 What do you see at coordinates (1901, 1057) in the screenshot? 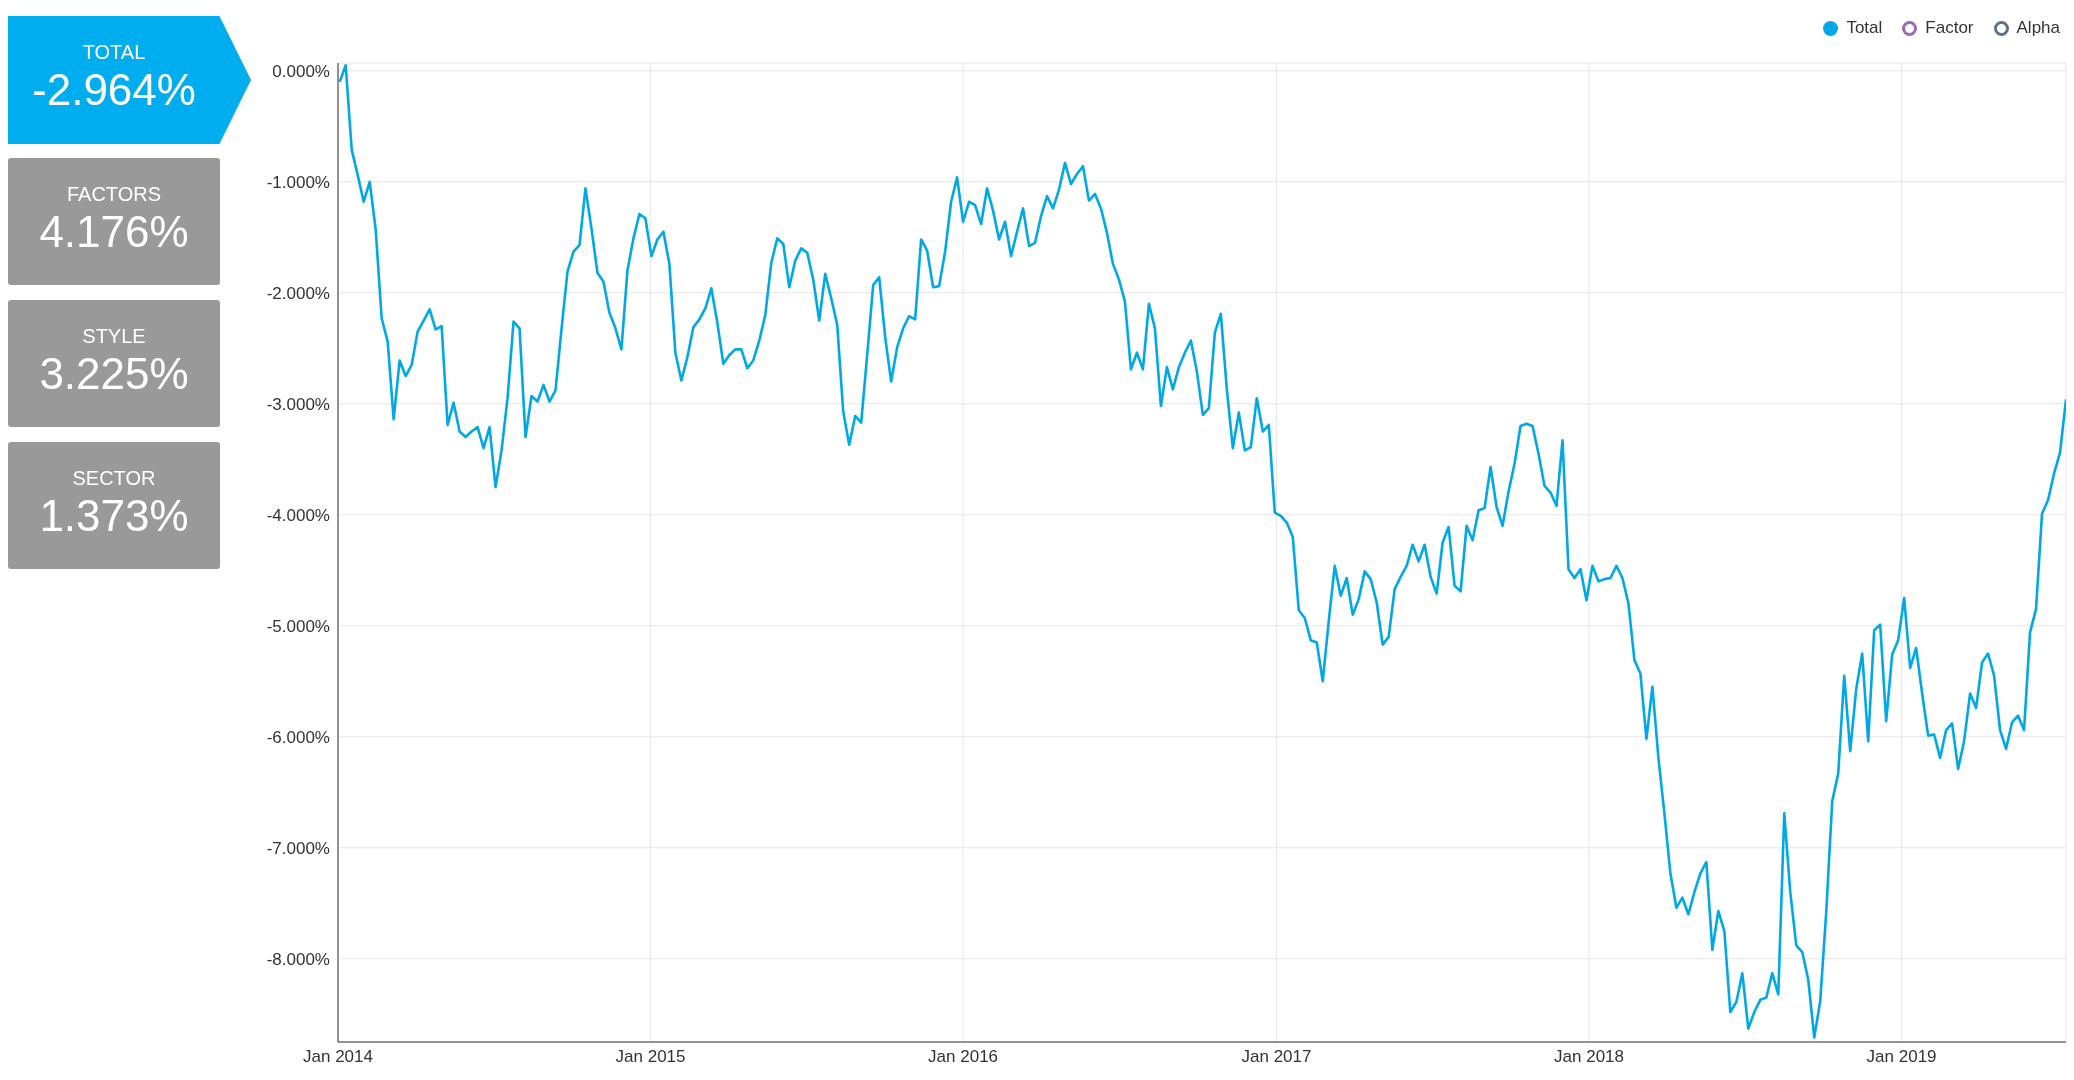
I see `x-tick-label: Jan 2019` at bounding box center [1901, 1057].